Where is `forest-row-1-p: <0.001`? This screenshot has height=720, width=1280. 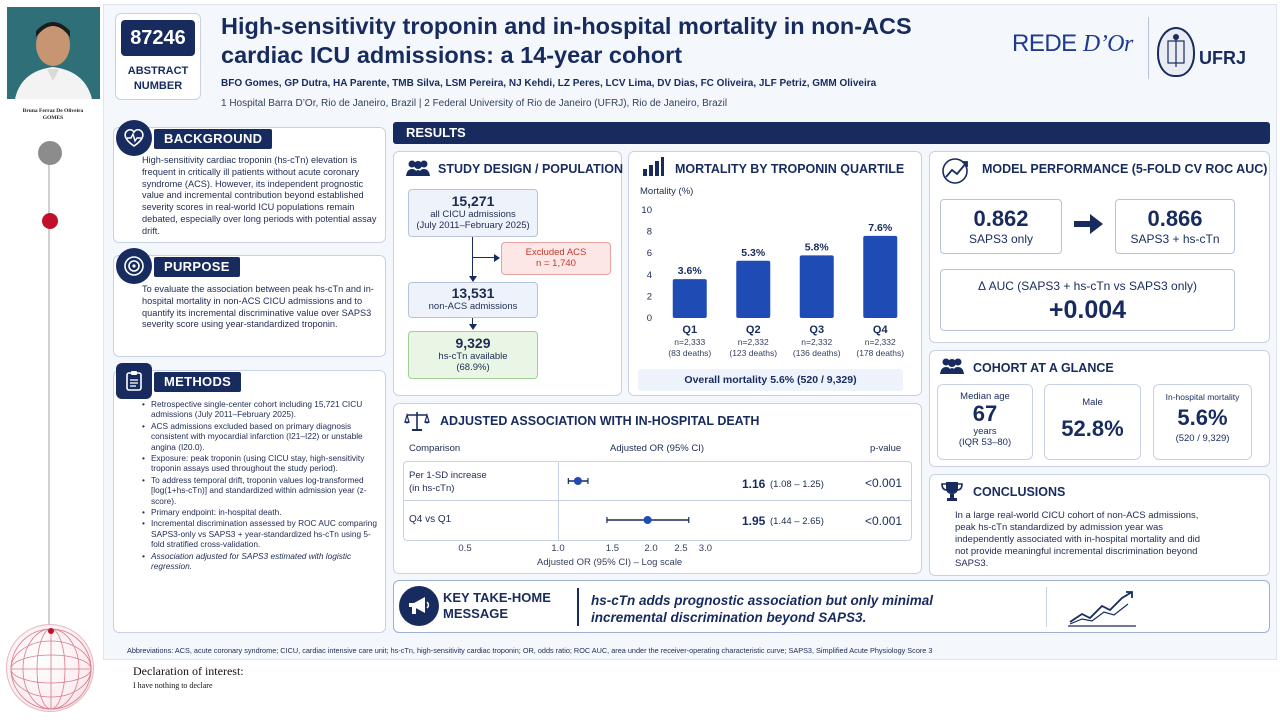
forest-row-1-p: <0.001 is located at coordinates (884, 483).